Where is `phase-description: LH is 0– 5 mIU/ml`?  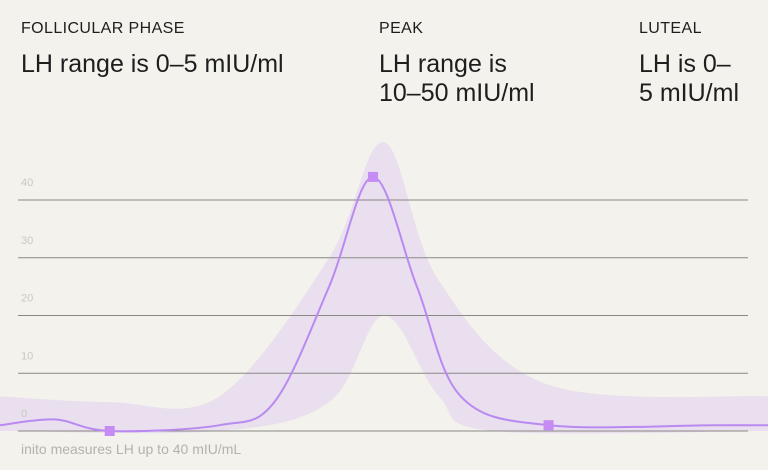 phase-description: LH is 0– 5 mIU/ml is located at coordinates (689, 78).